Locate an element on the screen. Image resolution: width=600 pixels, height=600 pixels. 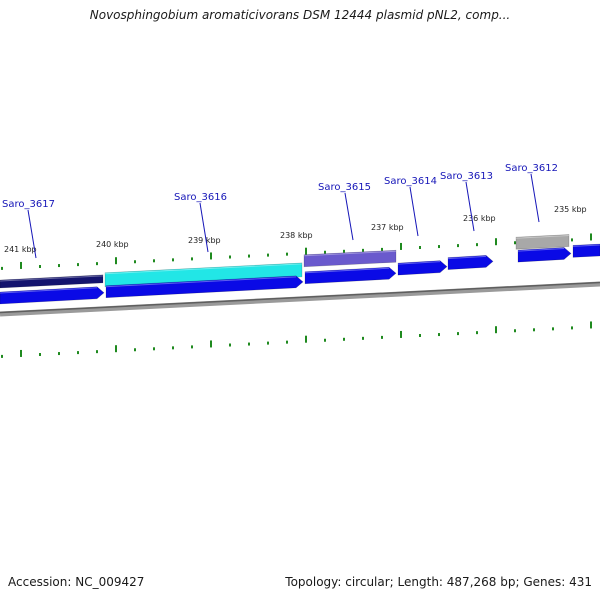
track-segment-purple is located at coordinates (350, 258).